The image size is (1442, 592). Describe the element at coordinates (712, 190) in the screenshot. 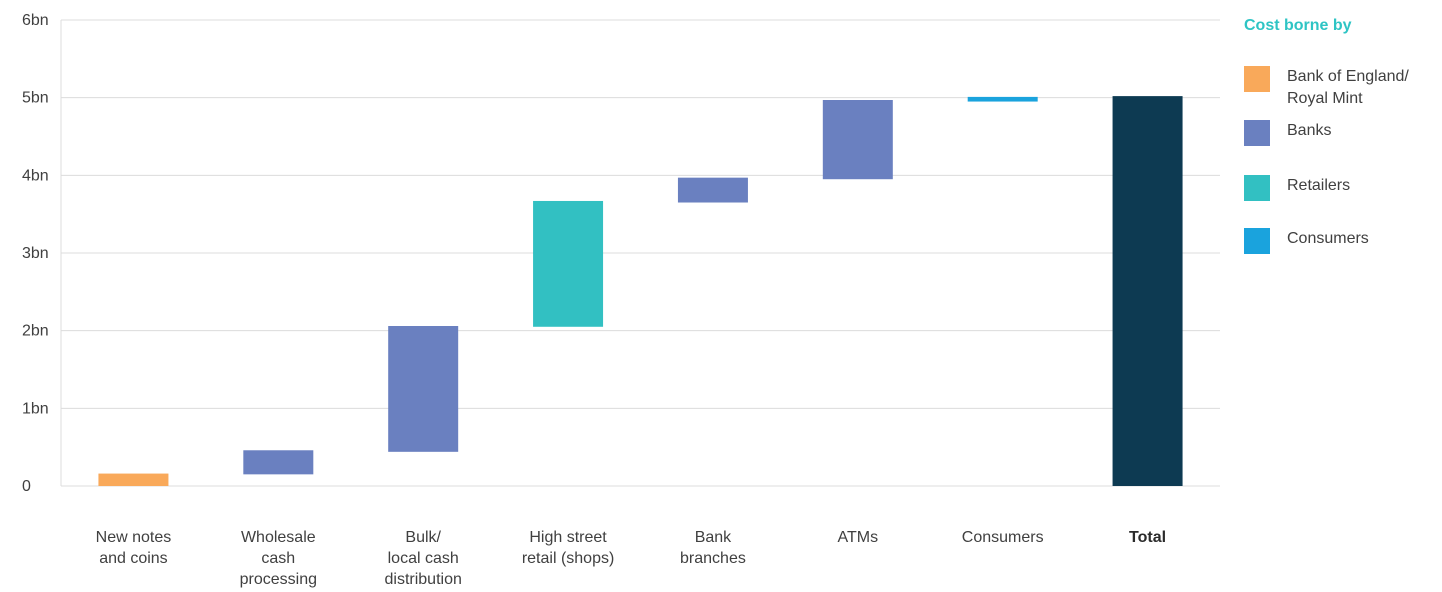

I see `bar-bank-branches` at that location.